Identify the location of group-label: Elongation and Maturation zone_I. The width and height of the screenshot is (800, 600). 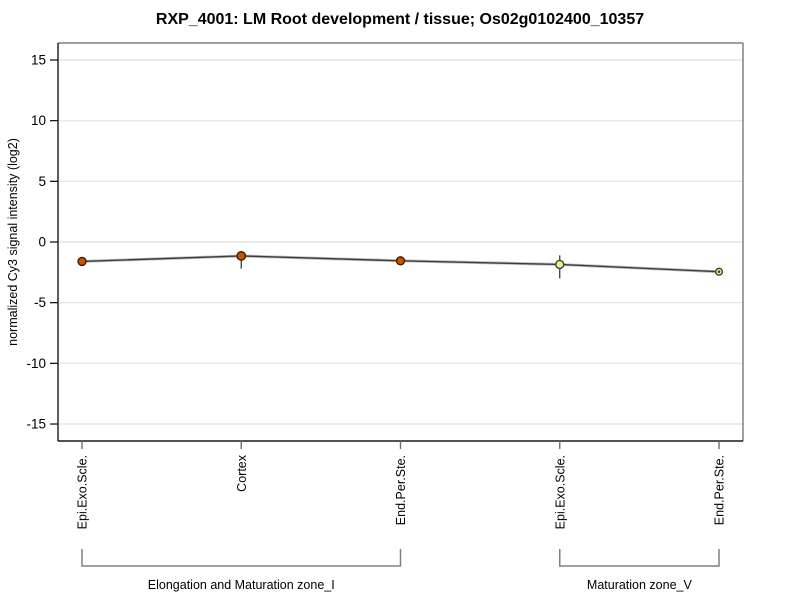
(241, 585).